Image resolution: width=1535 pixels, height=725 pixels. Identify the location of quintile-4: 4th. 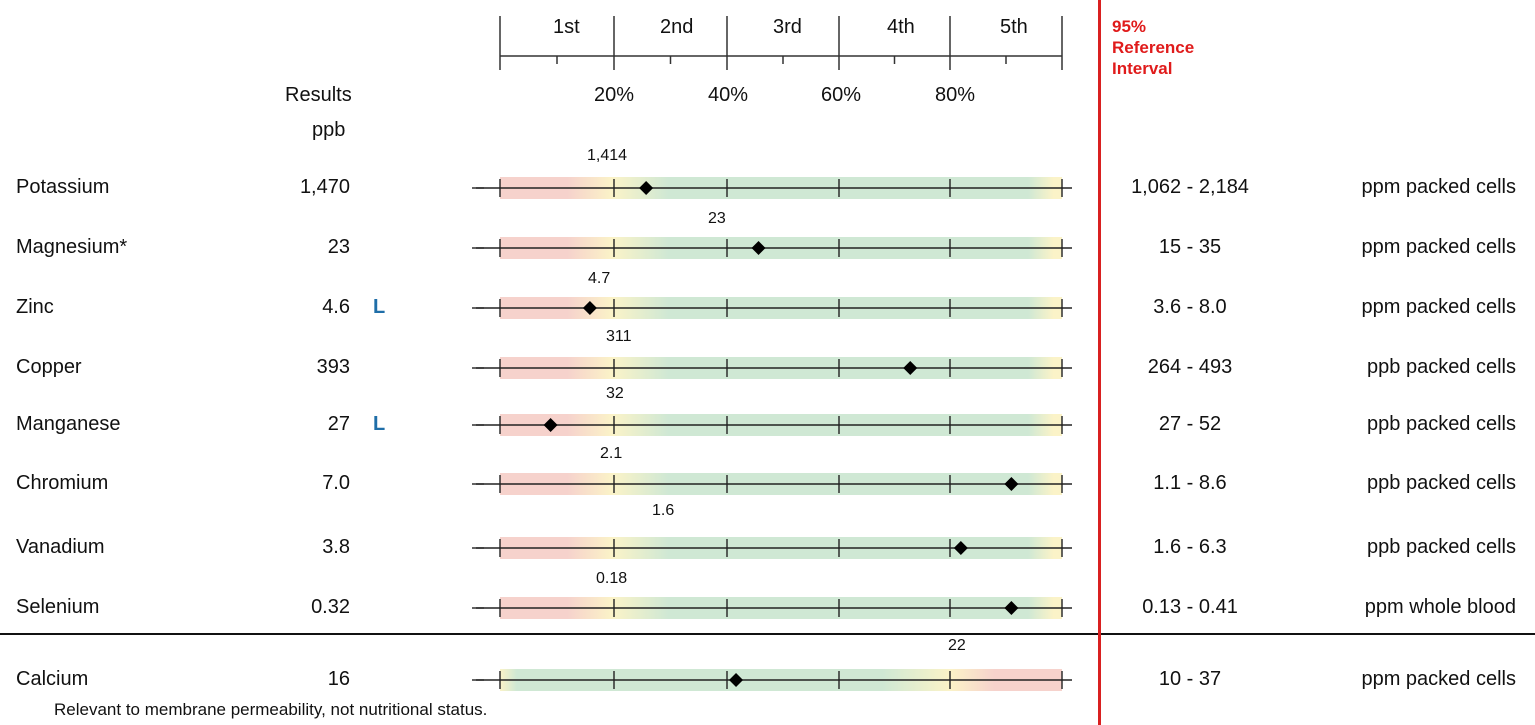
(901, 27).